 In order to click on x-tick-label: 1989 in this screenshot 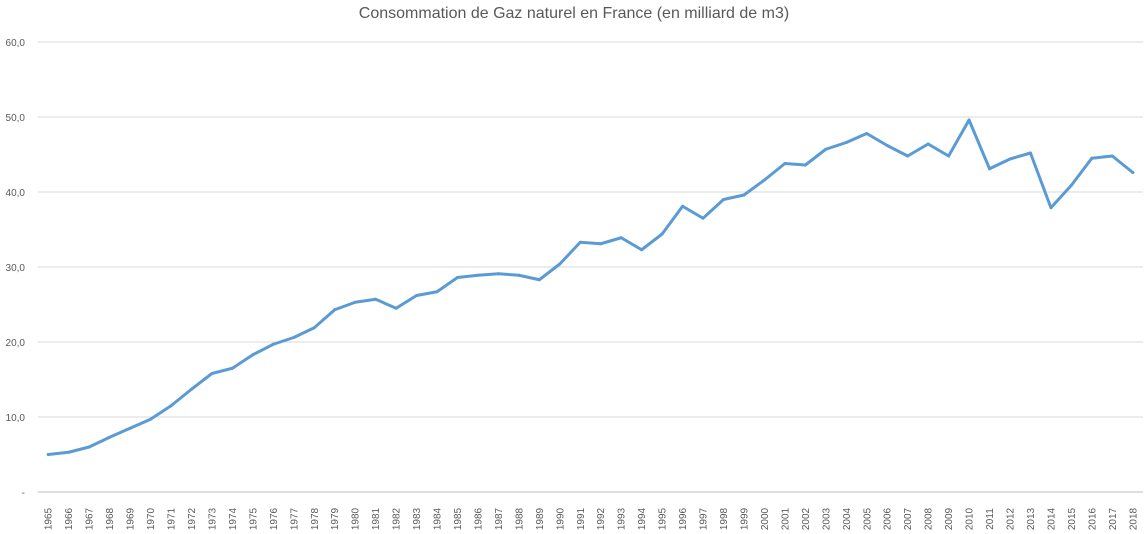, I will do `click(540, 518)`.